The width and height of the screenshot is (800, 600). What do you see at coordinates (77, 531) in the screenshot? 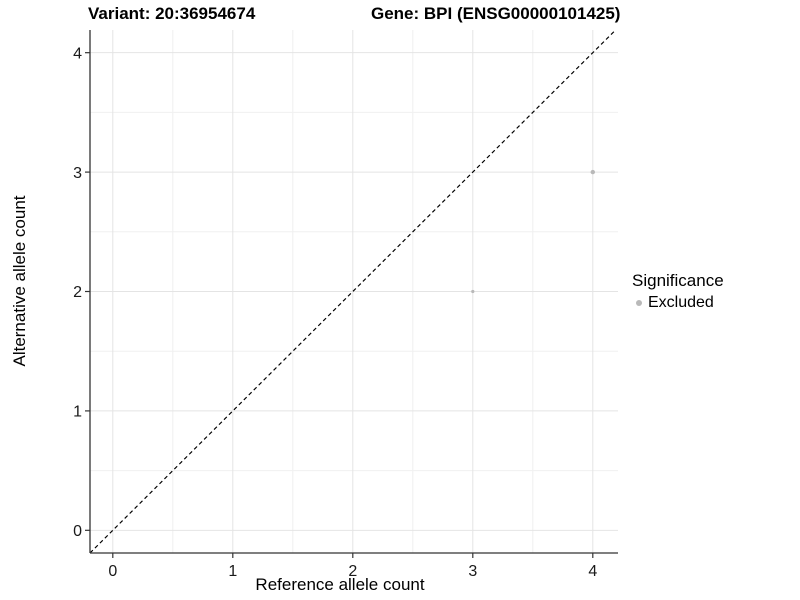
I see `y-tick-label: 0` at bounding box center [77, 531].